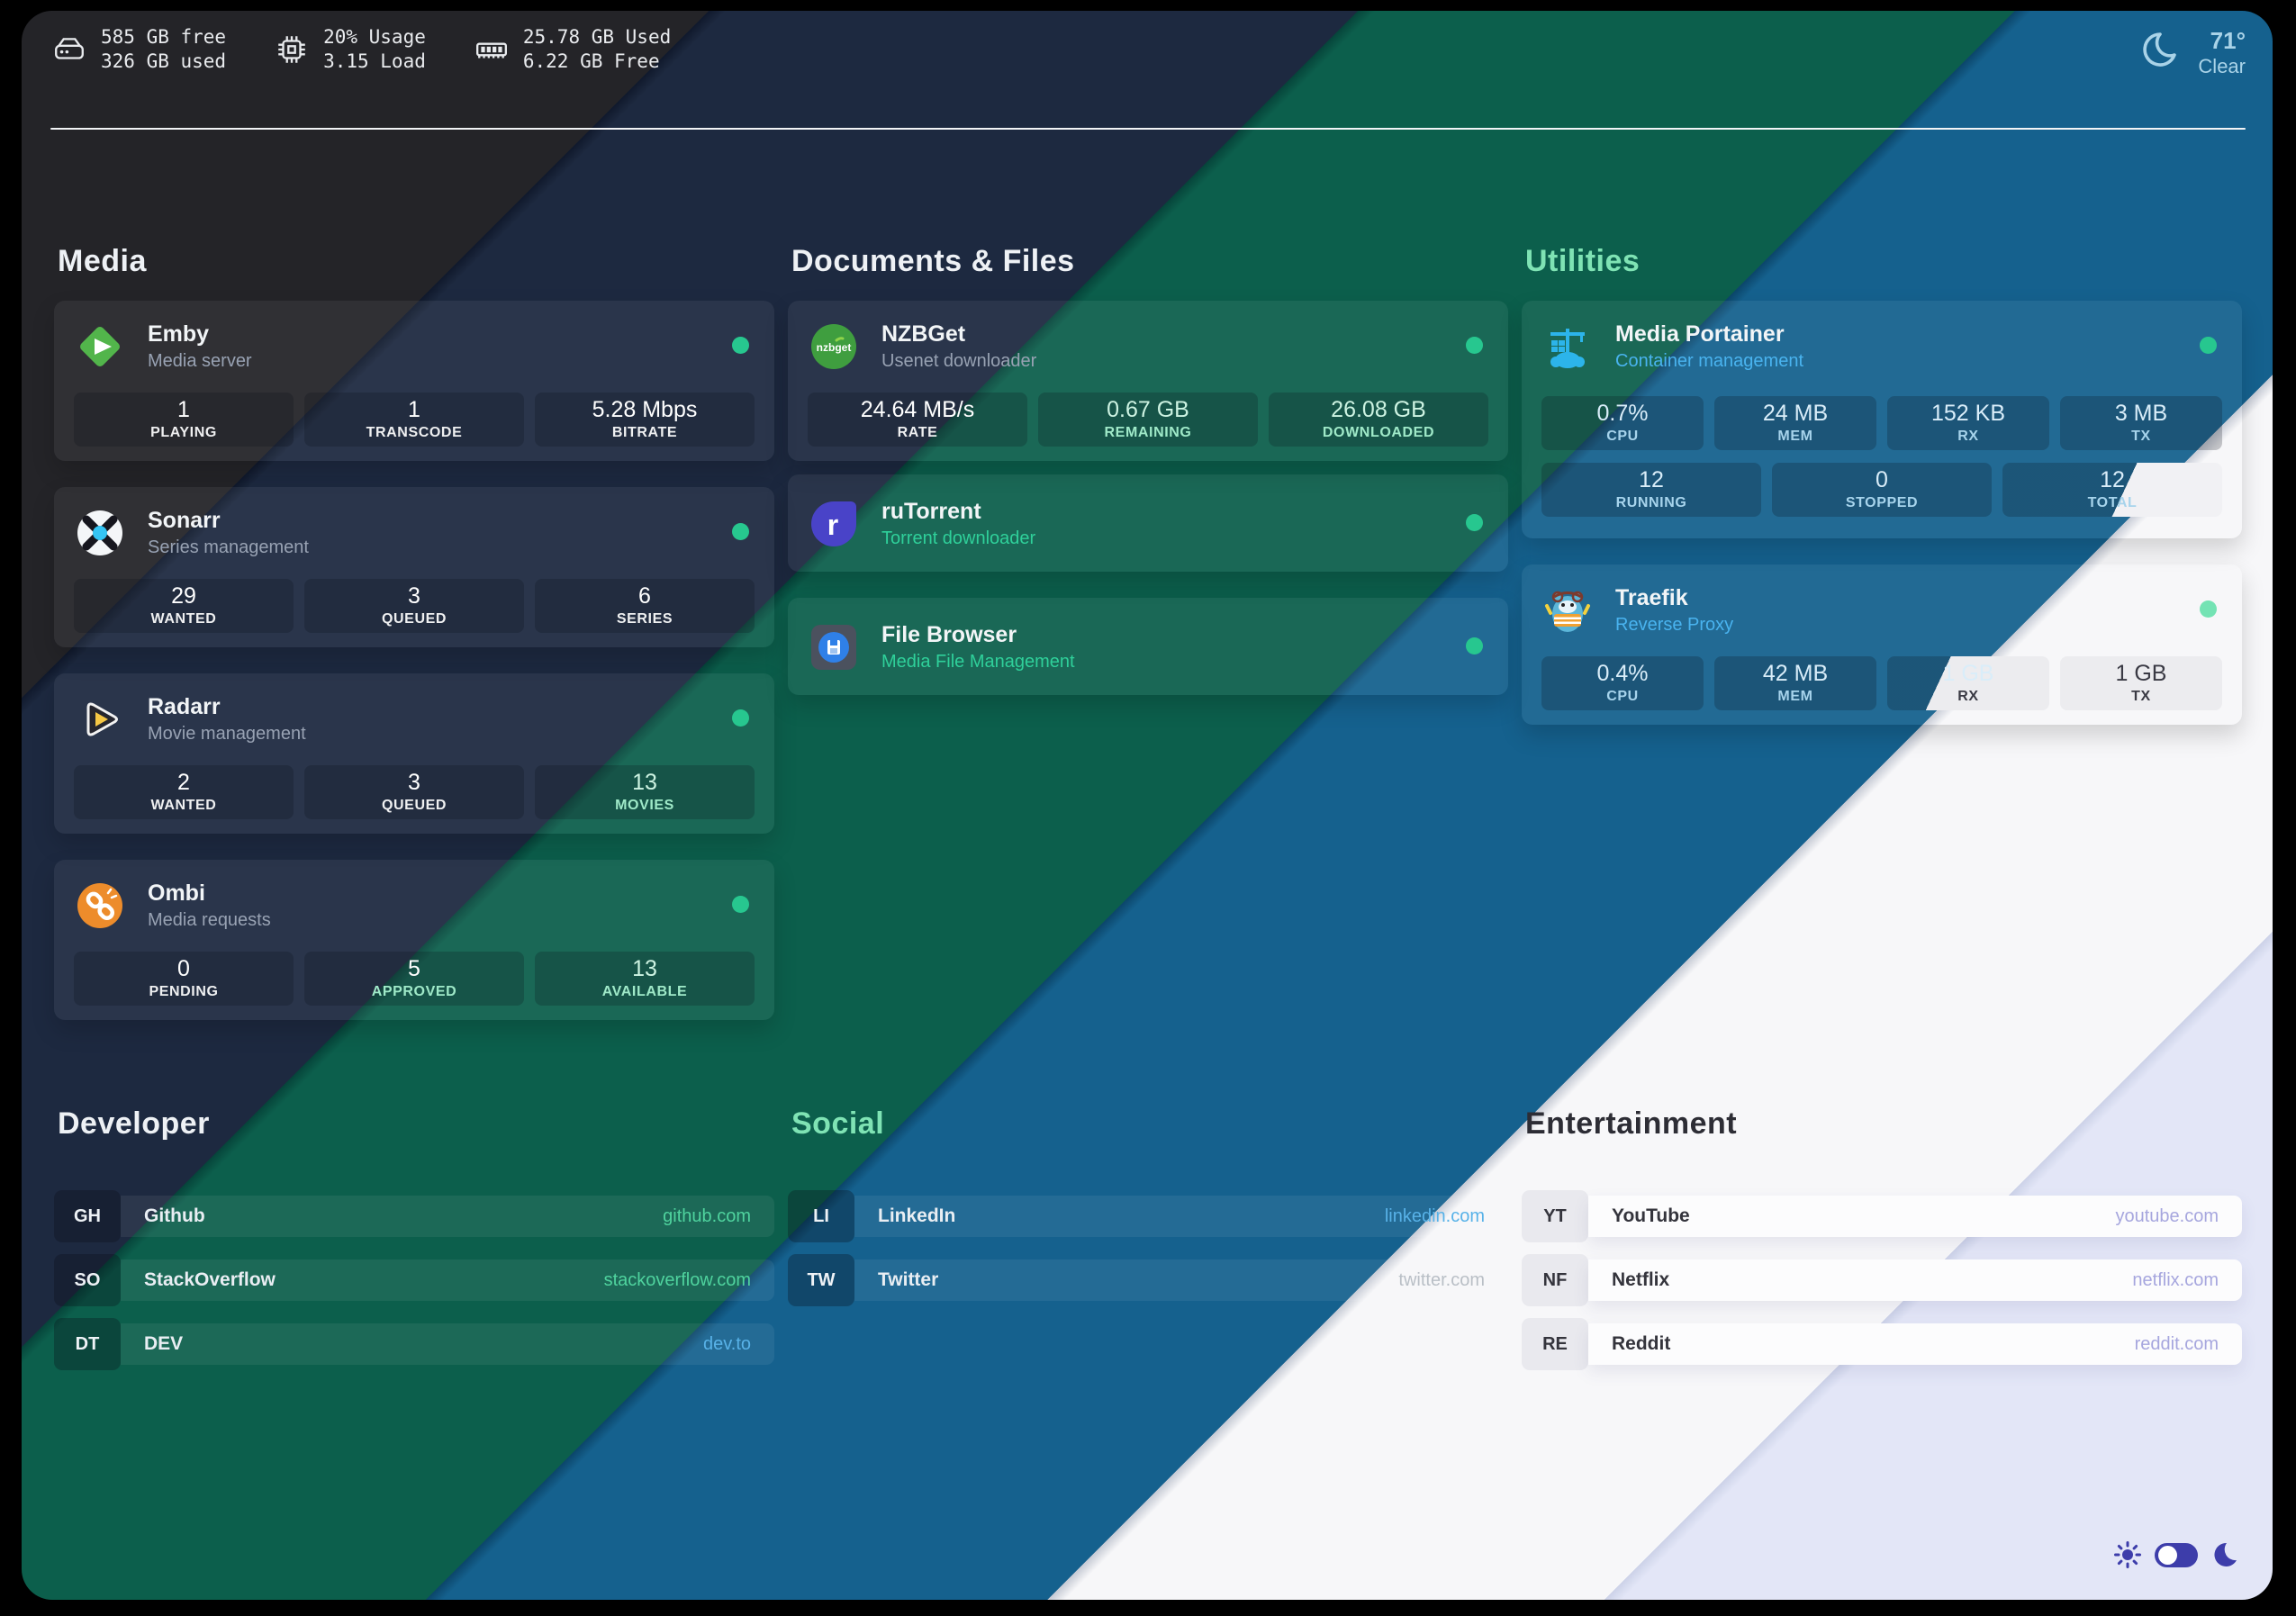 Image resolution: width=2296 pixels, height=1616 pixels. What do you see at coordinates (69, 49) in the screenshot?
I see `hard-drive-icon` at bounding box center [69, 49].